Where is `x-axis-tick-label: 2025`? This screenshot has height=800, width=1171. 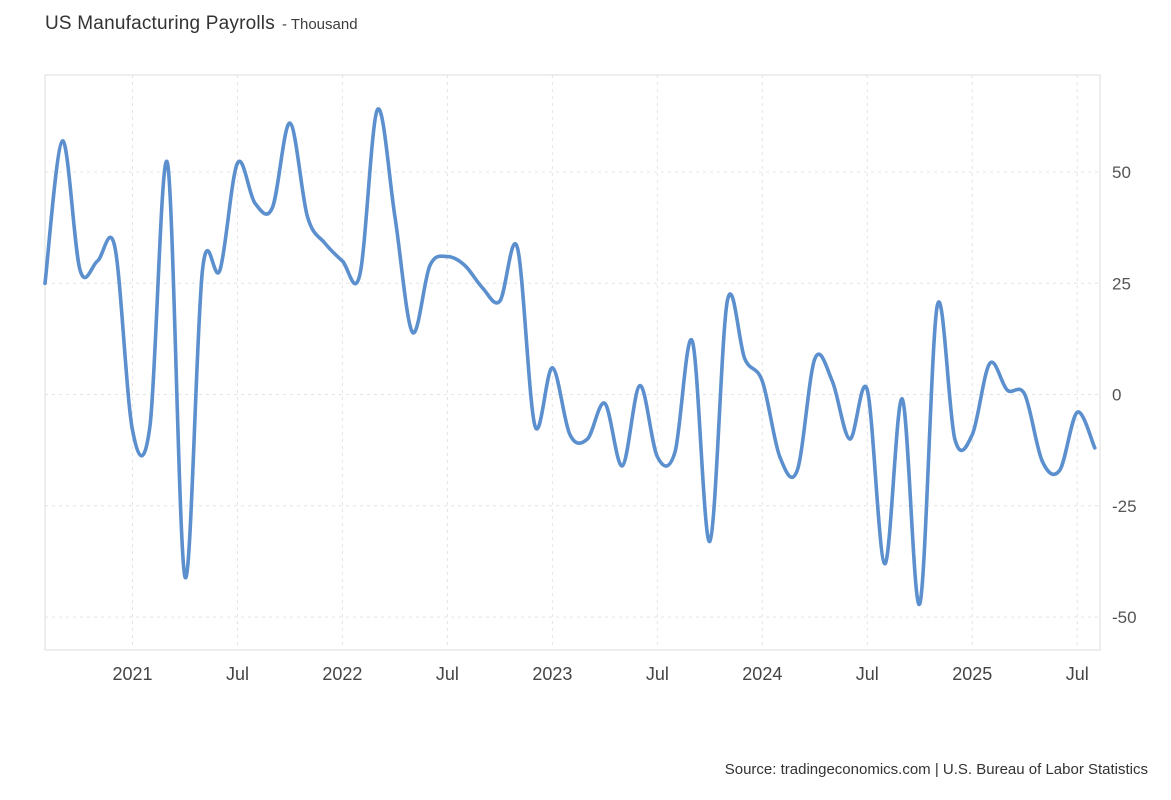
x-axis-tick-label: 2025 is located at coordinates (972, 674).